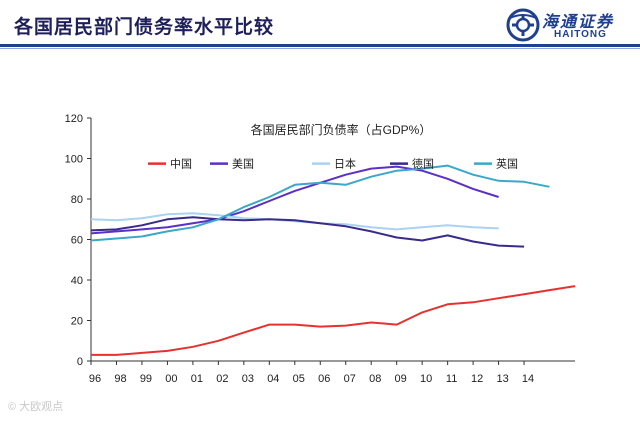  I want to click on x-tick-label: 01, so click(197, 379).